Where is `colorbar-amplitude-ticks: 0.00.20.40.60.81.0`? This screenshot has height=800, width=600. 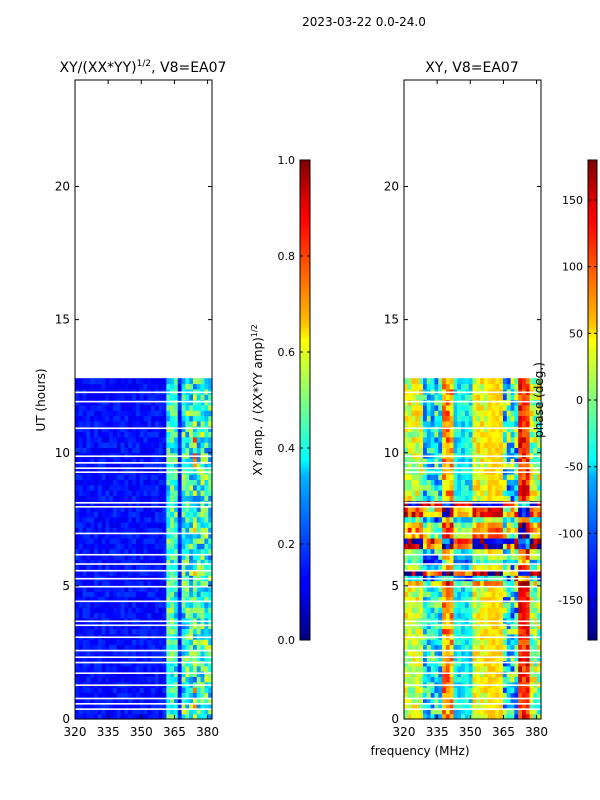 colorbar-amplitude-ticks: 0.00.20.40.60.81.0 is located at coordinates (294, 400).